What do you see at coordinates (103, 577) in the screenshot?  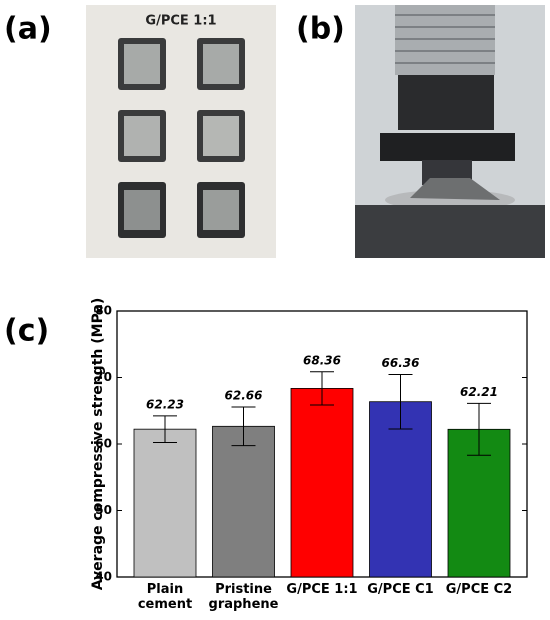 I see `y-tick-label: 40` at bounding box center [103, 577].